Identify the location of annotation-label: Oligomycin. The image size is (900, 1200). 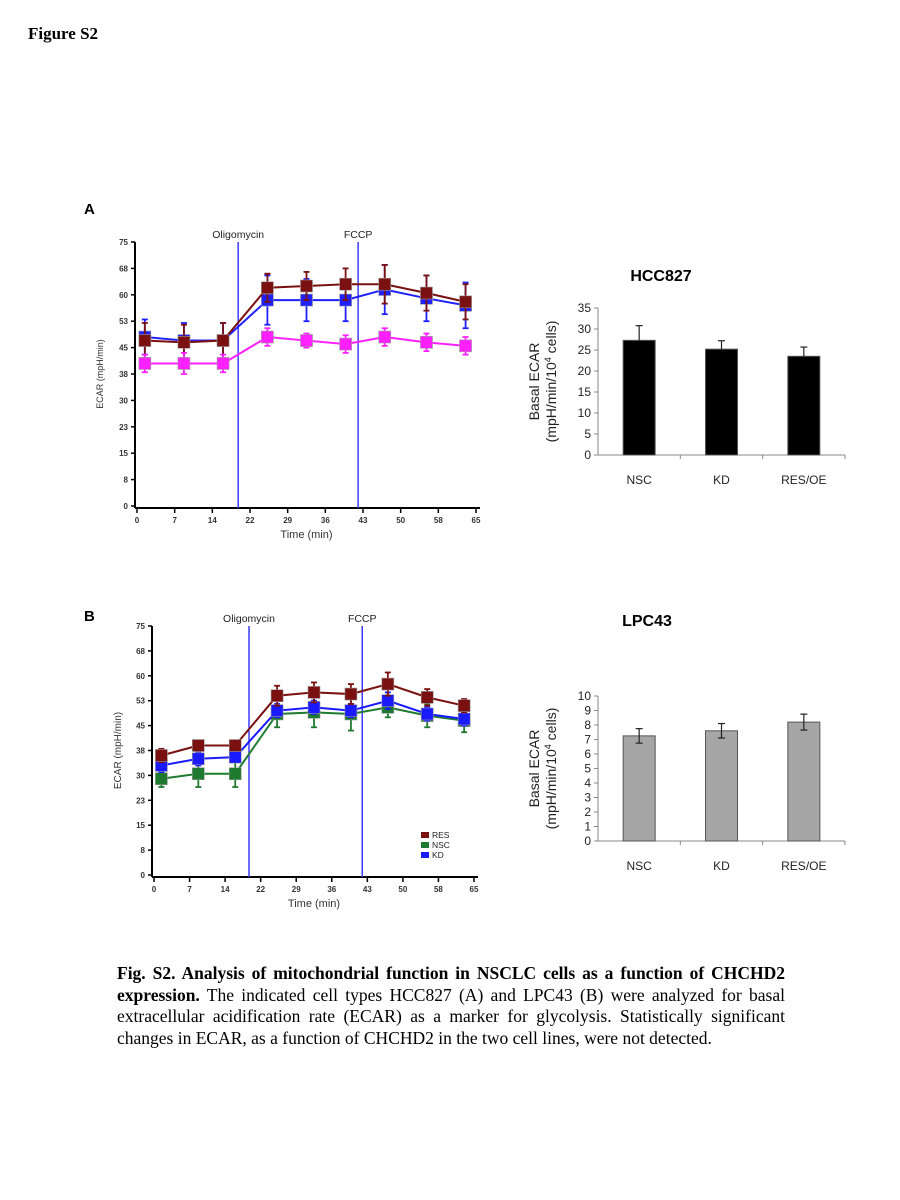
(249, 619).